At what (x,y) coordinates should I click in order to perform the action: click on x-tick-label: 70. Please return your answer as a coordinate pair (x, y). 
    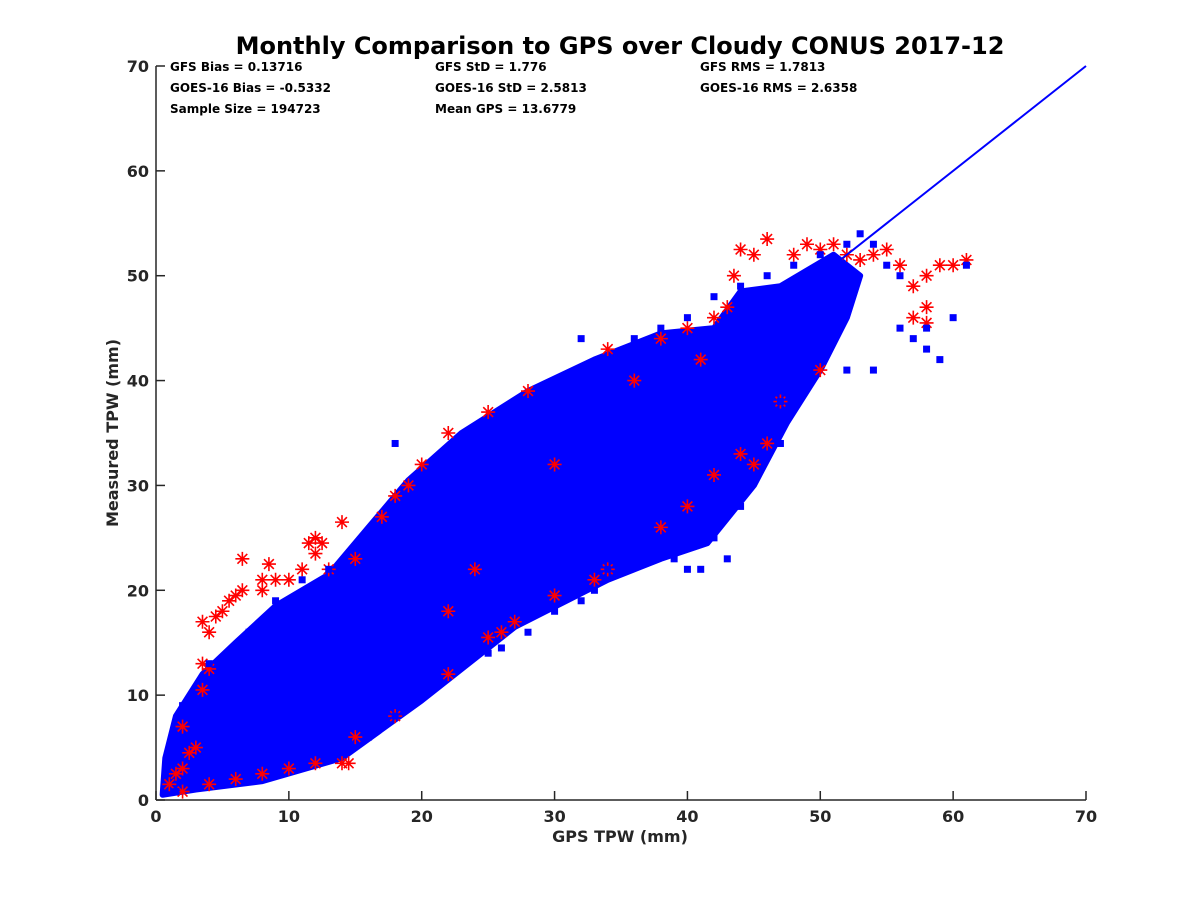
    Looking at the image, I should click on (1086, 816).